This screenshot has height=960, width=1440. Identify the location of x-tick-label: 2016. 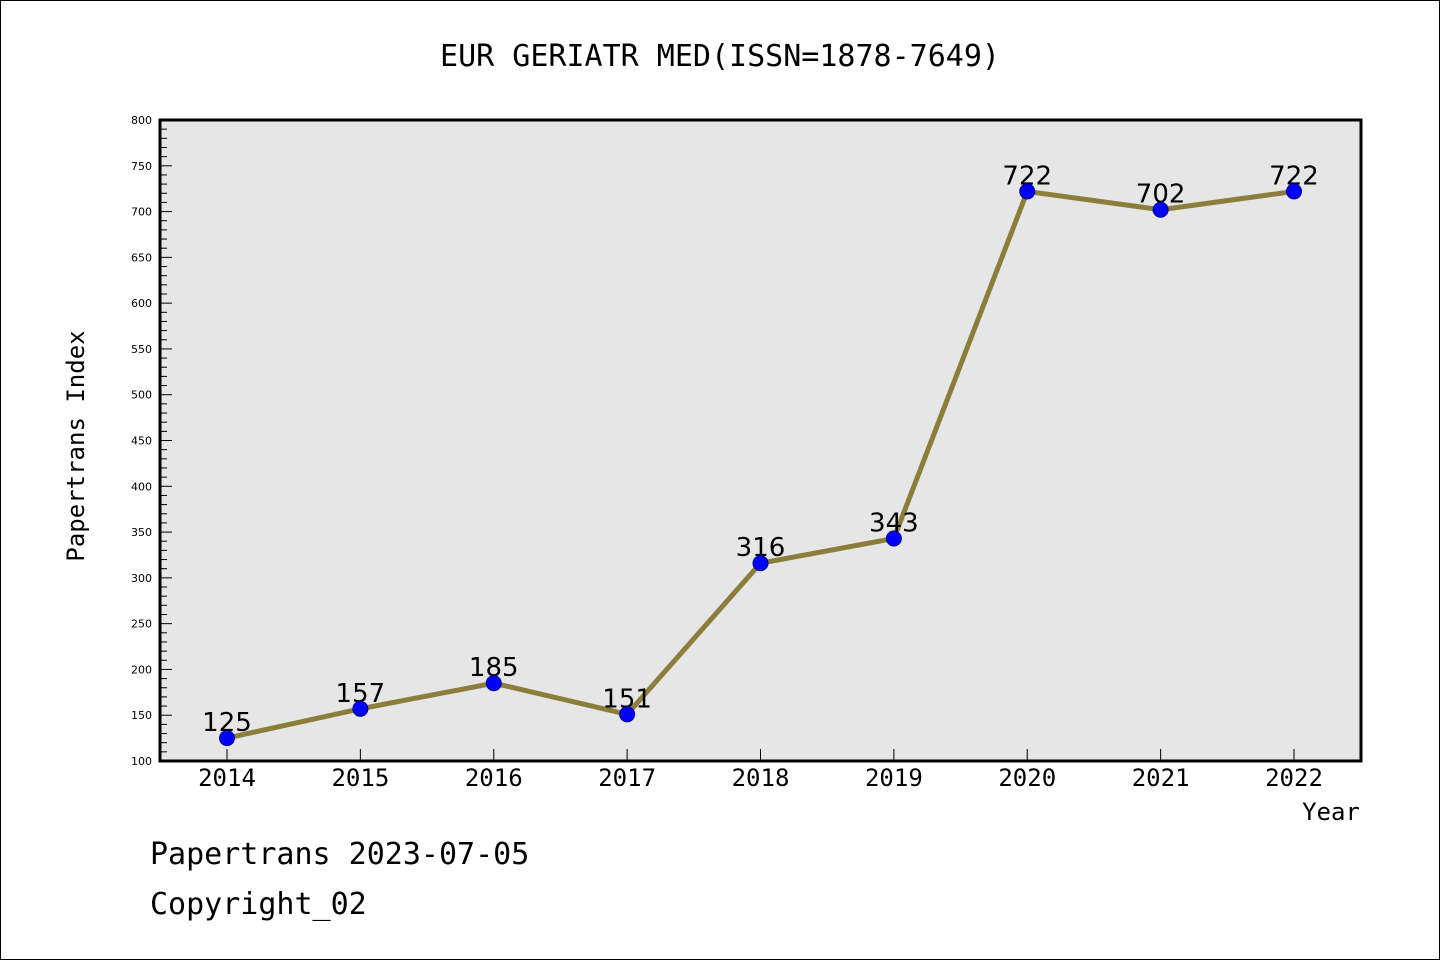
(494, 778).